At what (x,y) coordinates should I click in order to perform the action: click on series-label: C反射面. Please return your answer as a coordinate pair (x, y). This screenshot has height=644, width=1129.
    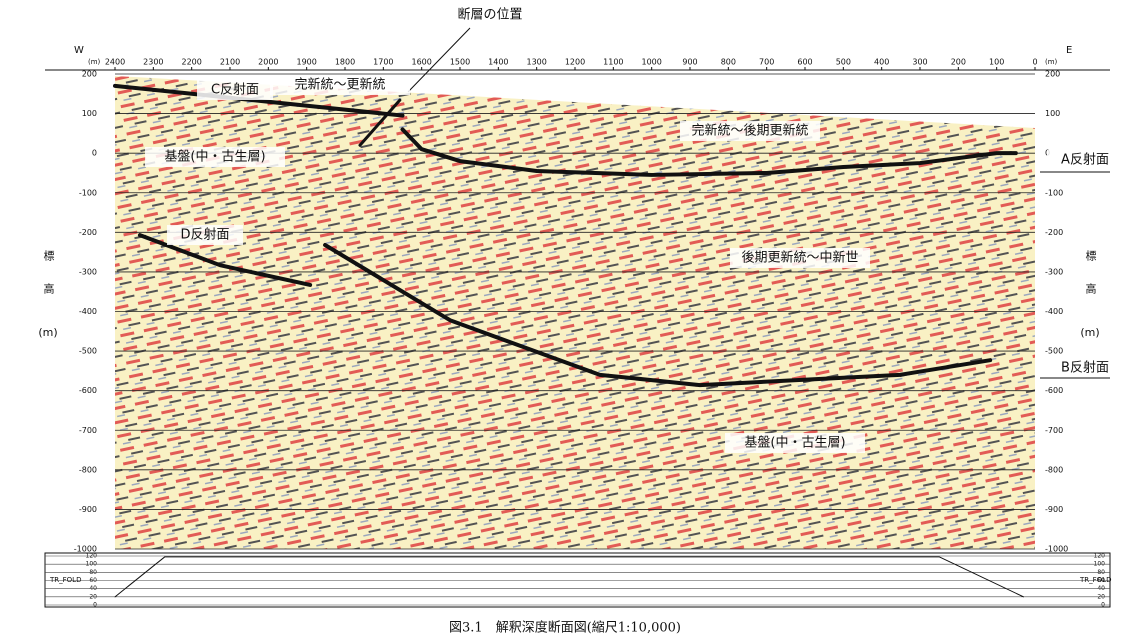
    Looking at the image, I should click on (235, 90).